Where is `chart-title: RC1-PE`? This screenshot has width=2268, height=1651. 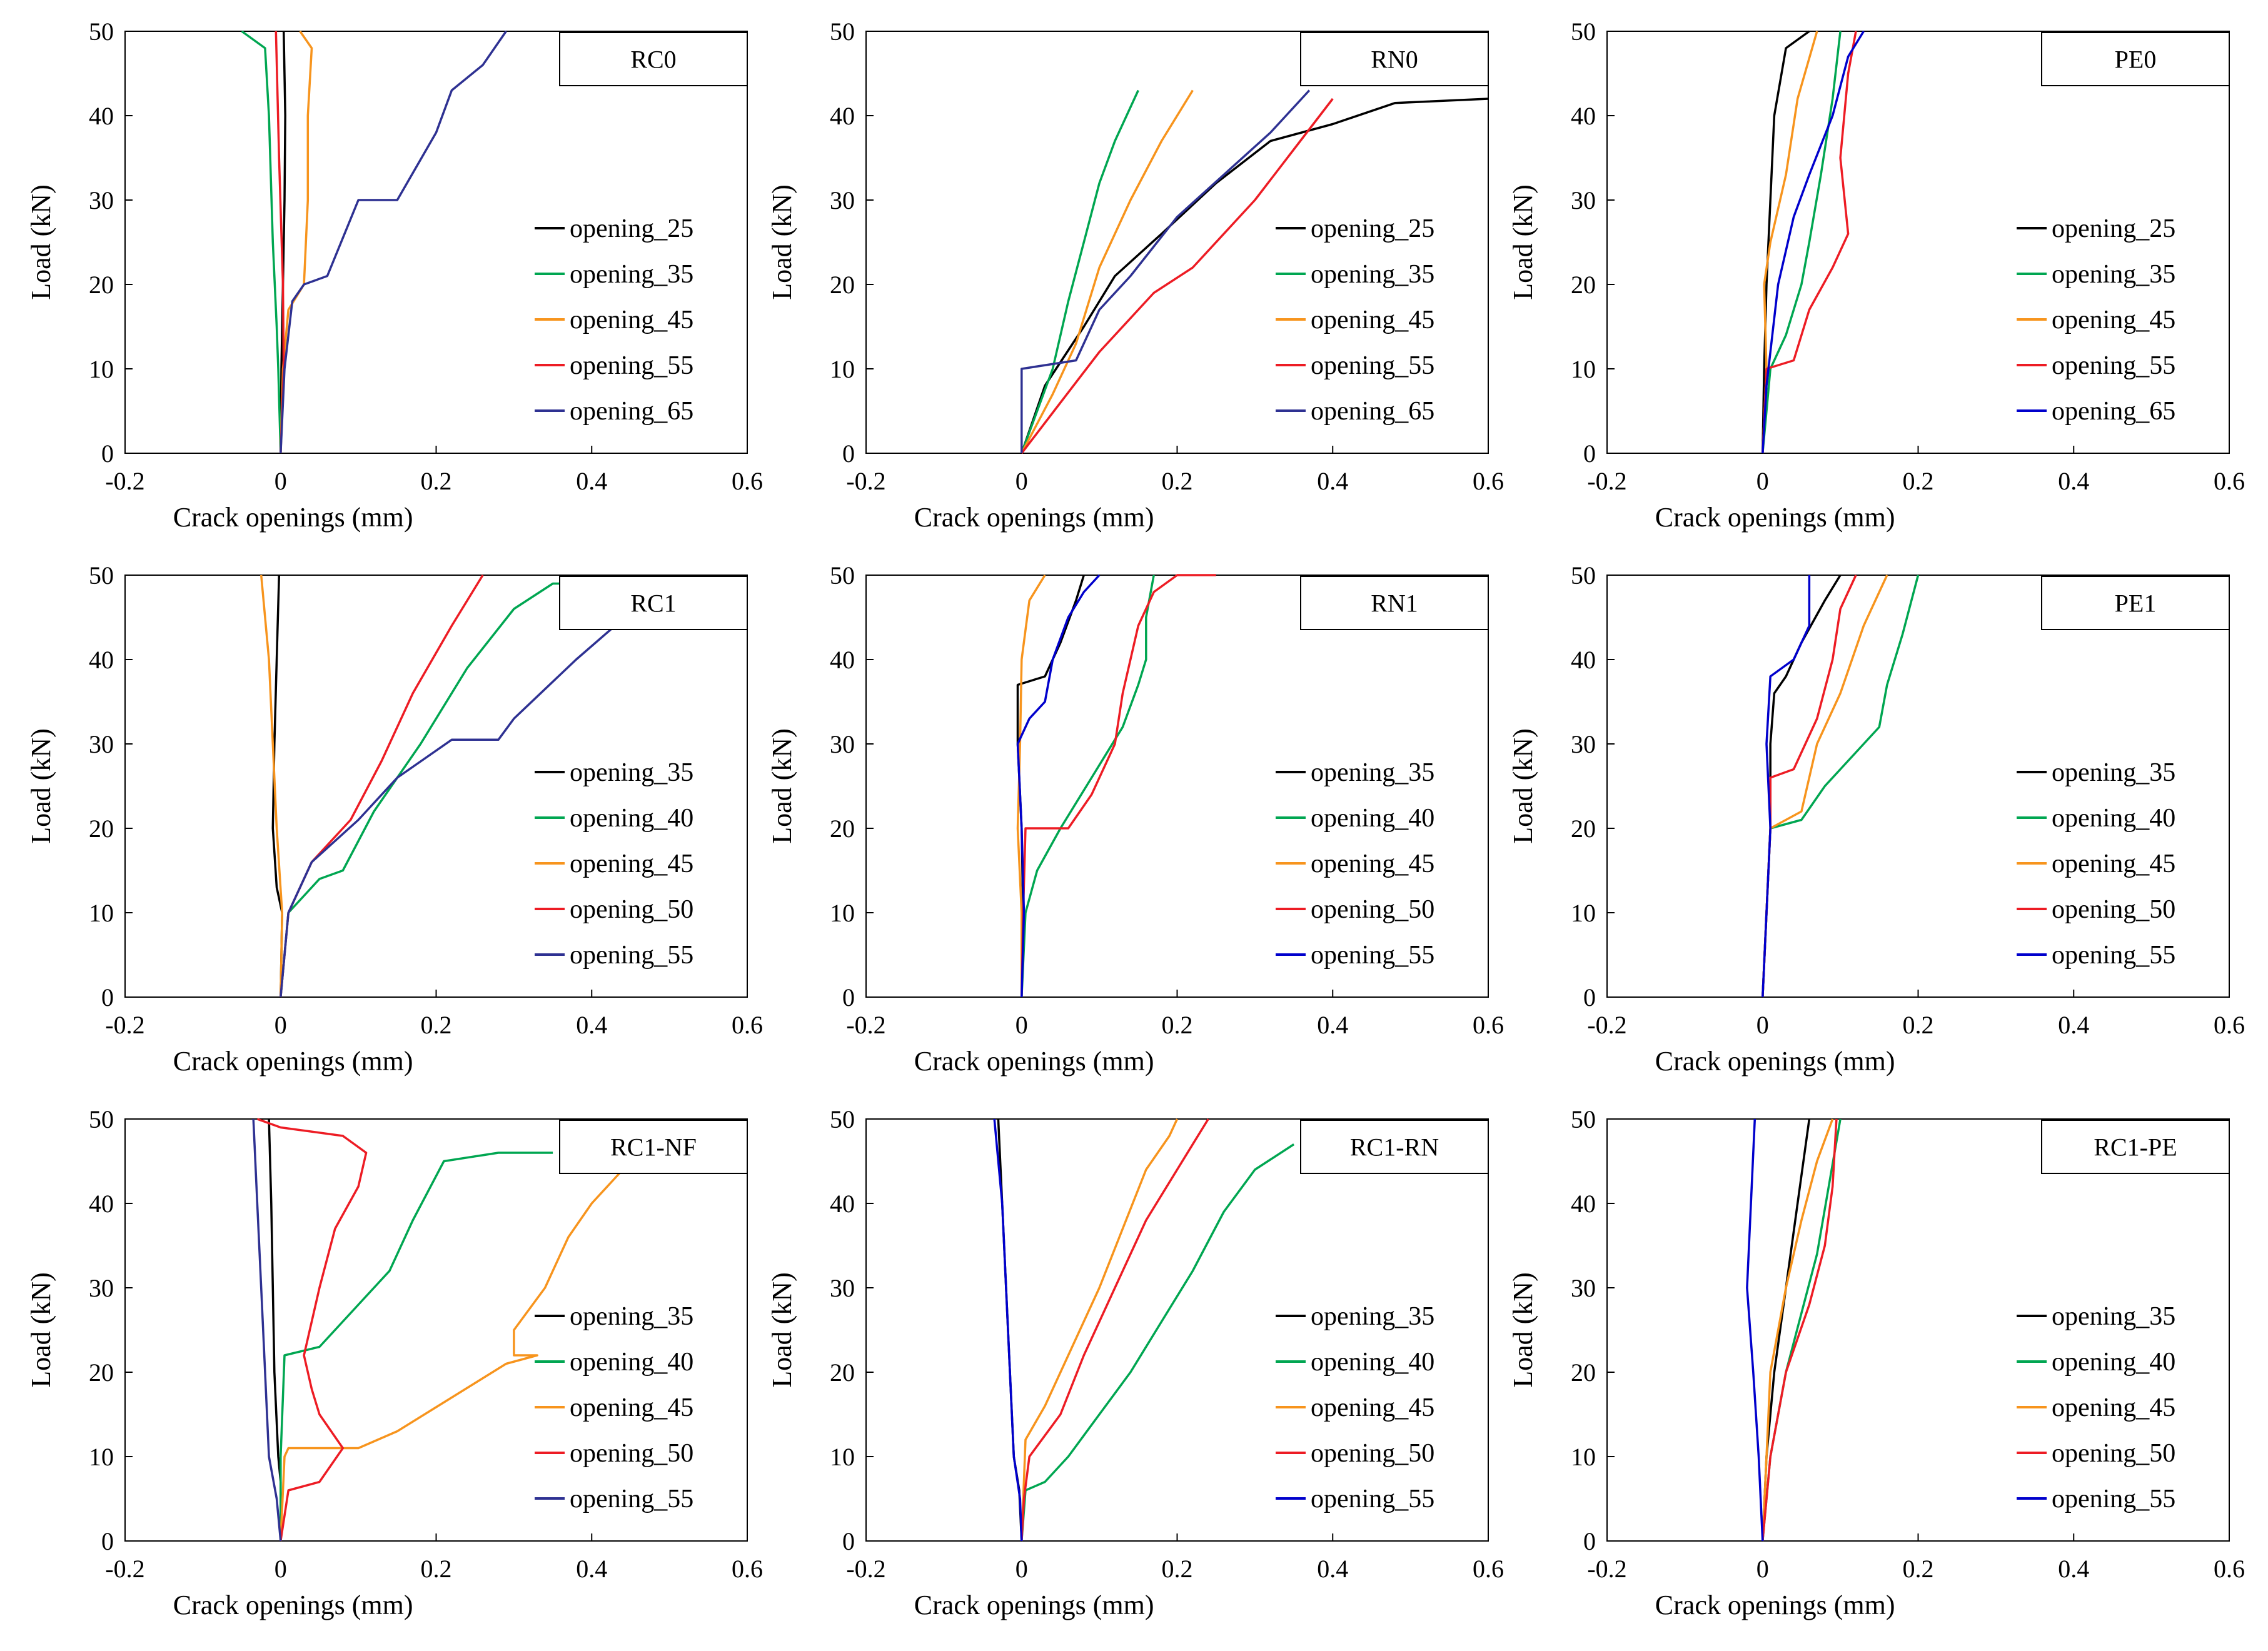
chart-title: RC1-PE is located at coordinates (2136, 1147).